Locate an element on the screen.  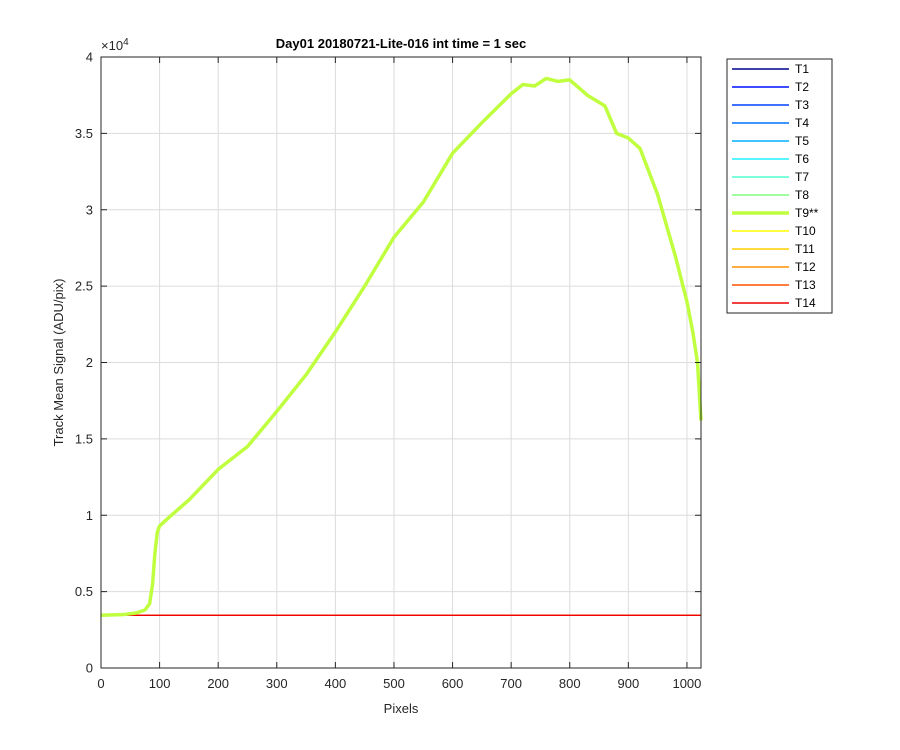
y-tick-label: 3 is located at coordinates (89, 209).